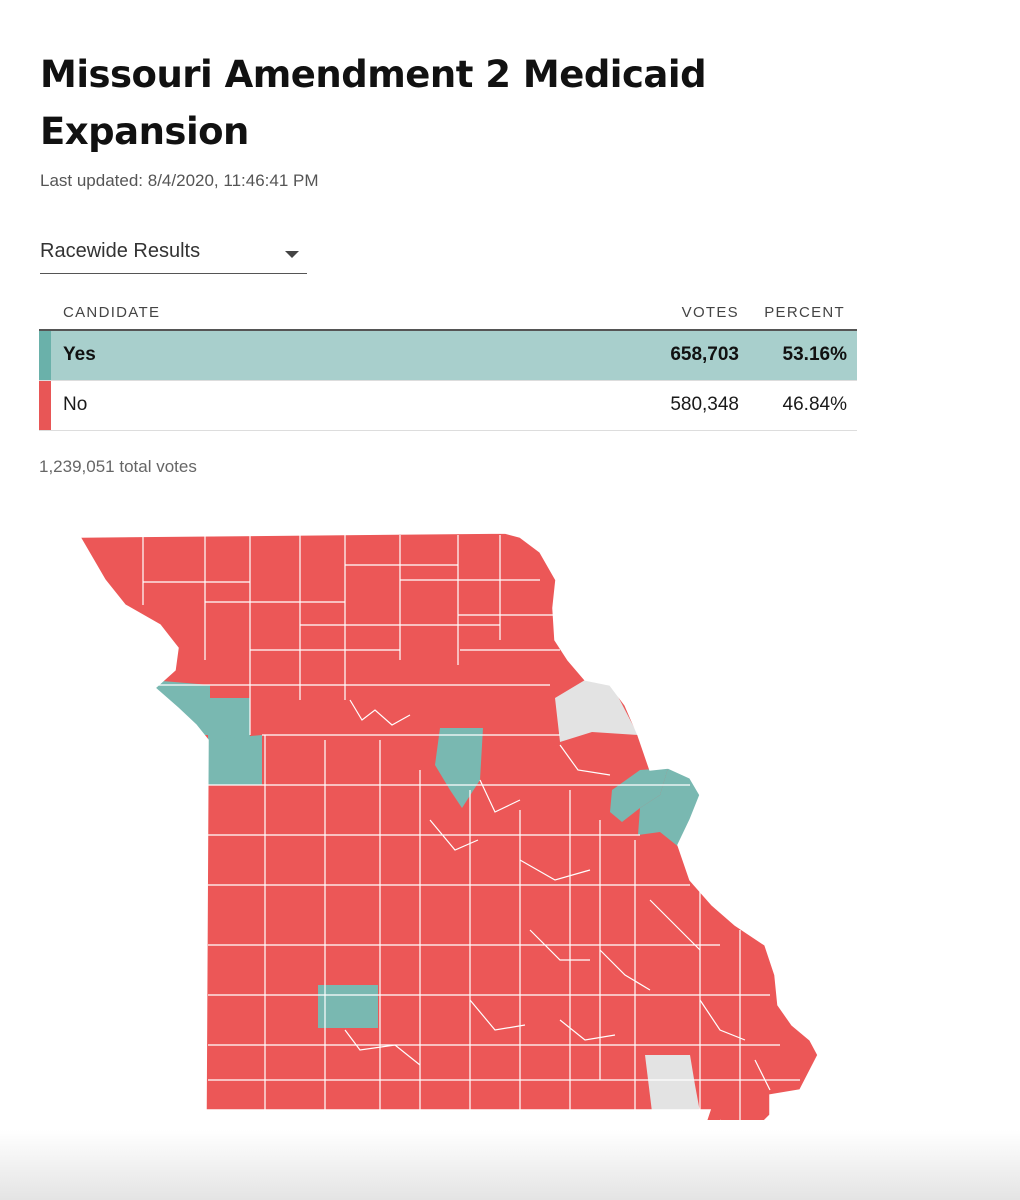 The height and width of the screenshot is (1200, 1020). Describe the element at coordinates (179, 180) in the screenshot. I see `last-updated: Last updated: 8/4/2020, 11:46:41 PM` at that location.